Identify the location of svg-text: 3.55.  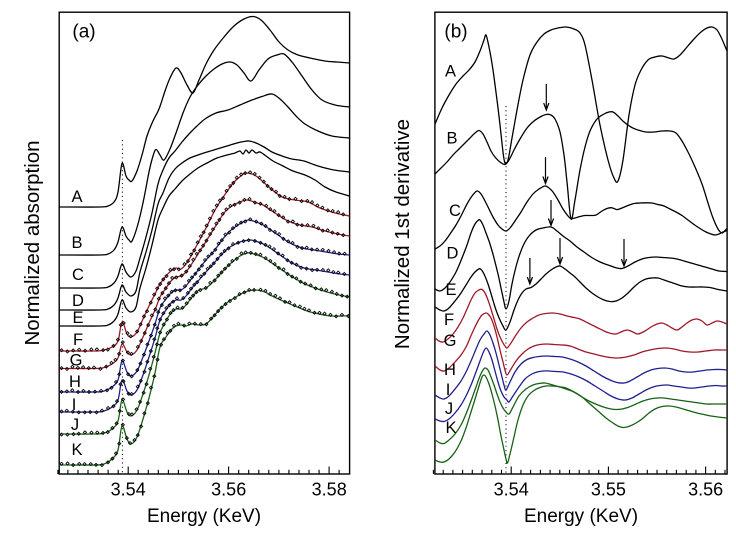
(608, 490).